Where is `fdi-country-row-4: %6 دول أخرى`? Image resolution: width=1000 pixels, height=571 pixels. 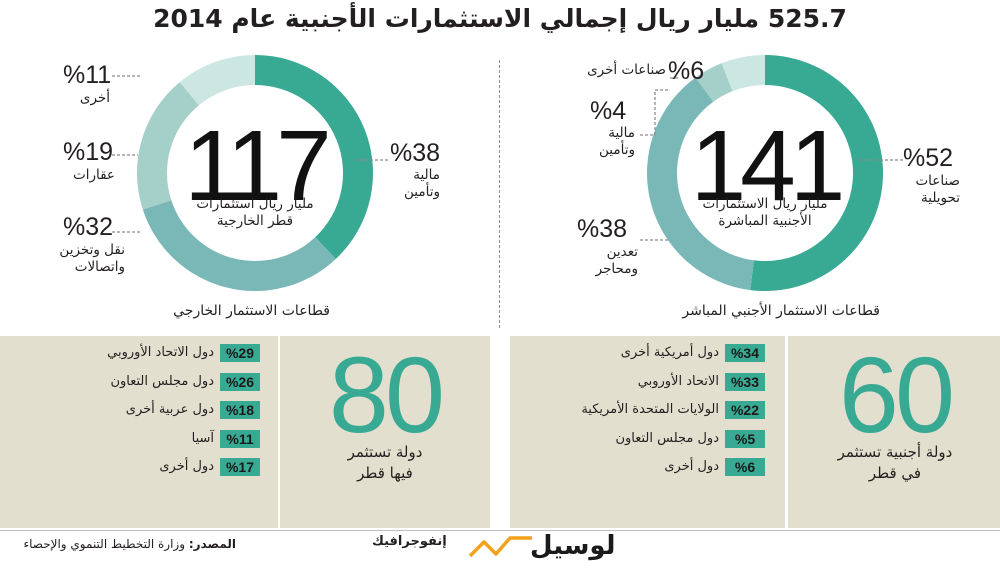
fdi-country-row-4: %6 دول أخرى is located at coordinates (500, 466).